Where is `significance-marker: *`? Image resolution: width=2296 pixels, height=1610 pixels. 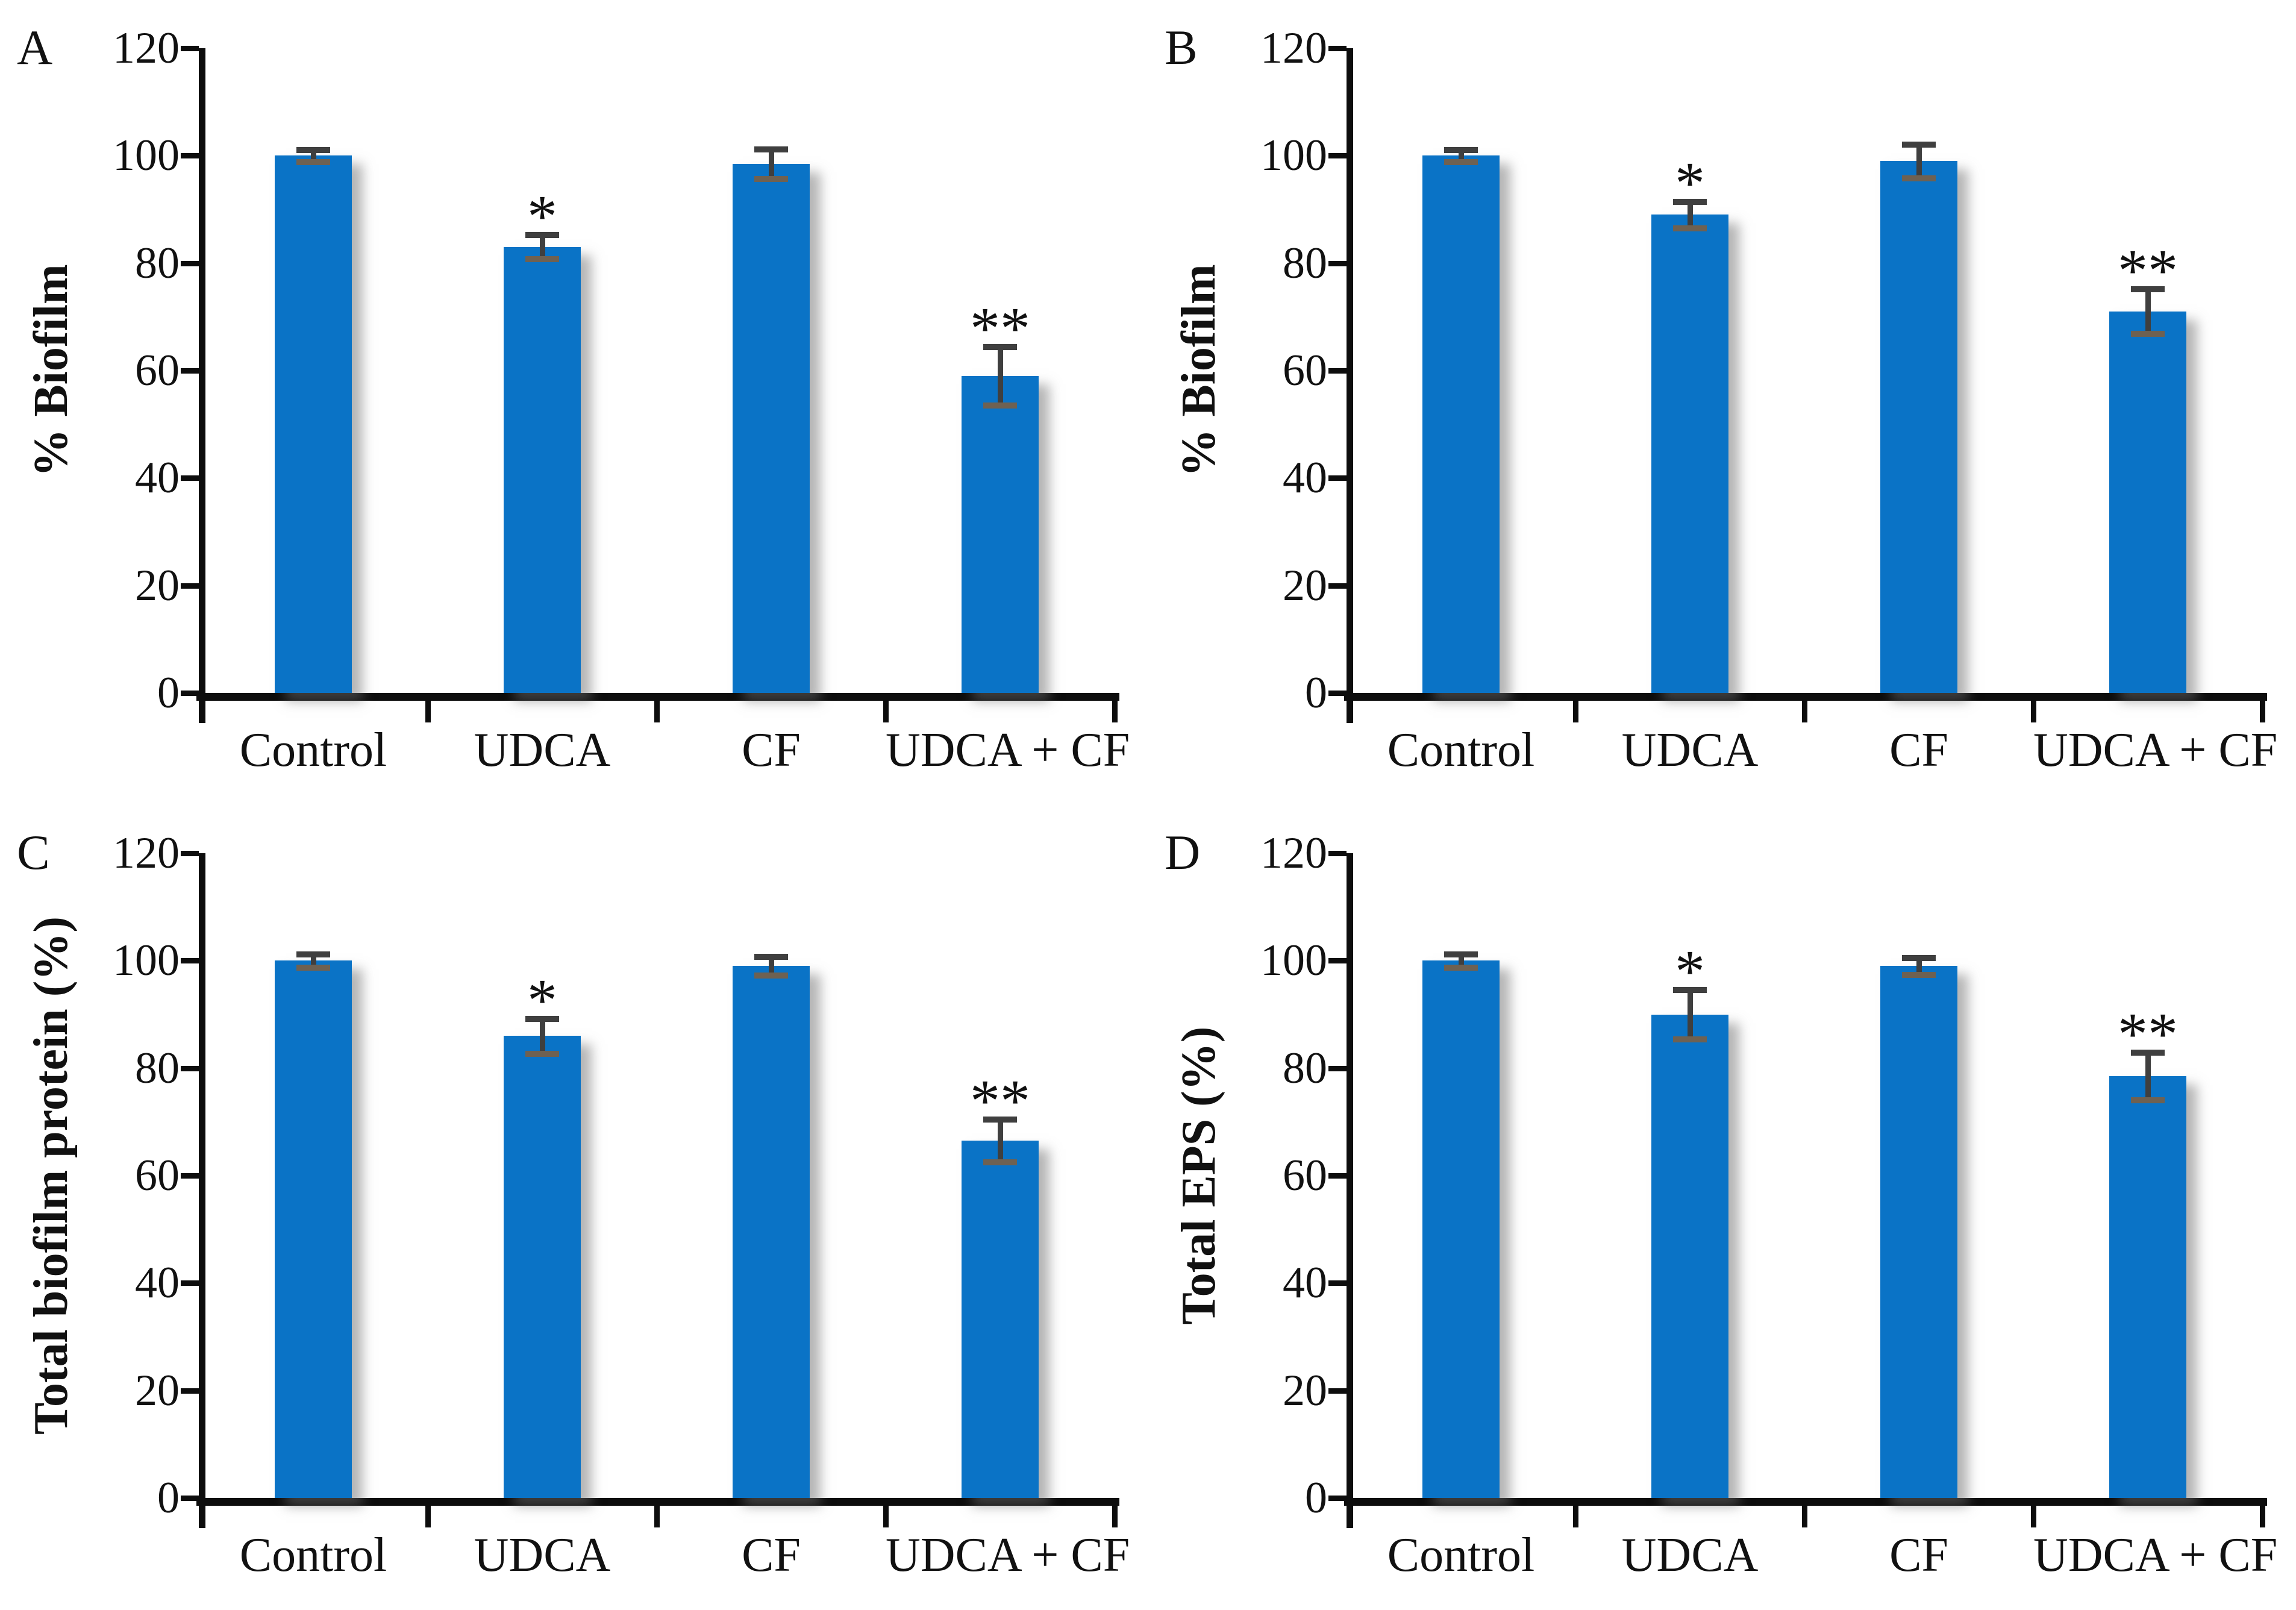
significance-marker: * is located at coordinates (1690, 970).